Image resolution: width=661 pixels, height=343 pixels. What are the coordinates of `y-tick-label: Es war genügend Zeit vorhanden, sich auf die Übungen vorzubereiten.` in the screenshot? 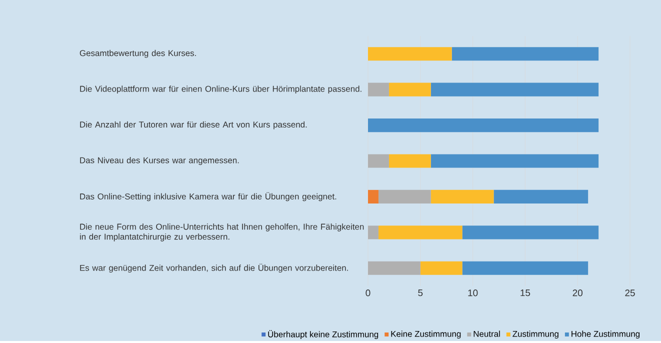 It's located at (214, 268).